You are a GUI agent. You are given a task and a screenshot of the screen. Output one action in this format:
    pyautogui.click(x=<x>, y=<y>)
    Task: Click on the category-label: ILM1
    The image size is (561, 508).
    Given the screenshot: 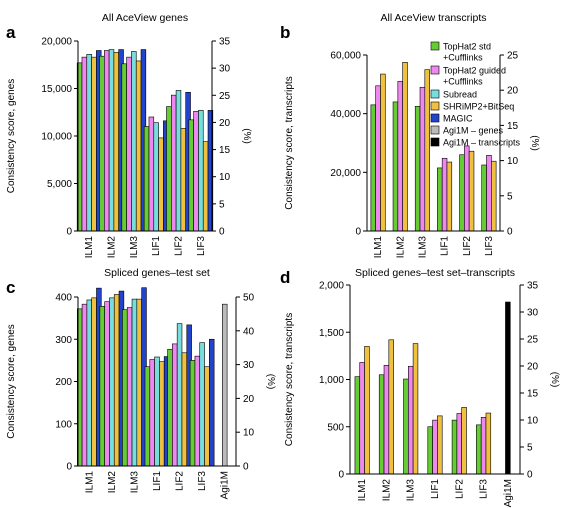 What is the action you would take?
    pyautogui.click(x=362, y=490)
    